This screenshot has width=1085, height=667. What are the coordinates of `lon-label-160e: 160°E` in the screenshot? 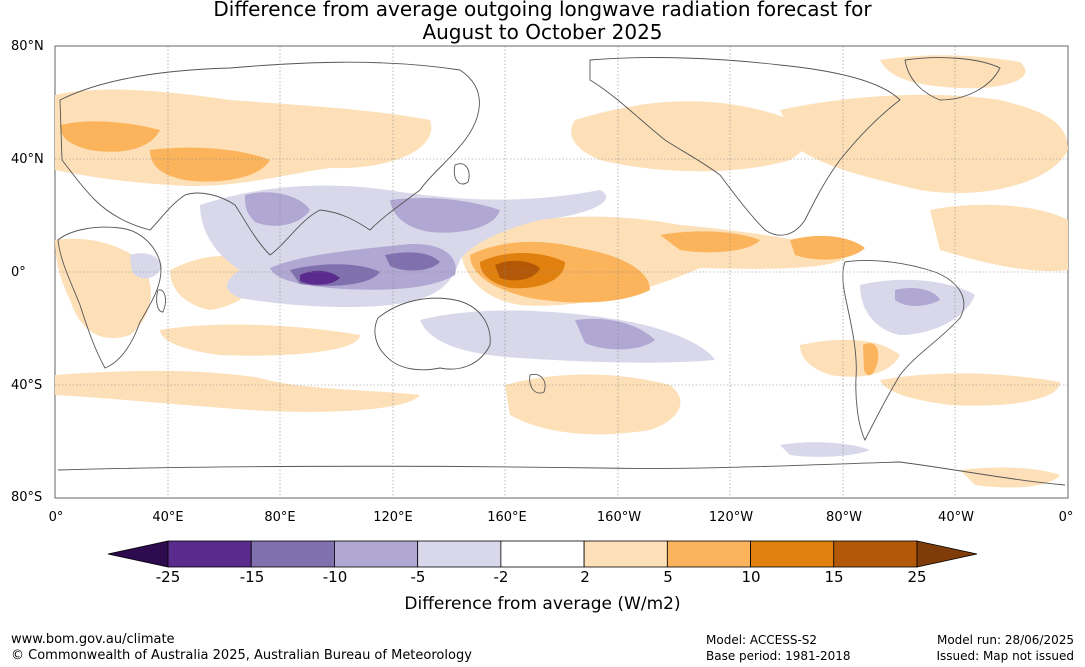 It's located at (507, 517).